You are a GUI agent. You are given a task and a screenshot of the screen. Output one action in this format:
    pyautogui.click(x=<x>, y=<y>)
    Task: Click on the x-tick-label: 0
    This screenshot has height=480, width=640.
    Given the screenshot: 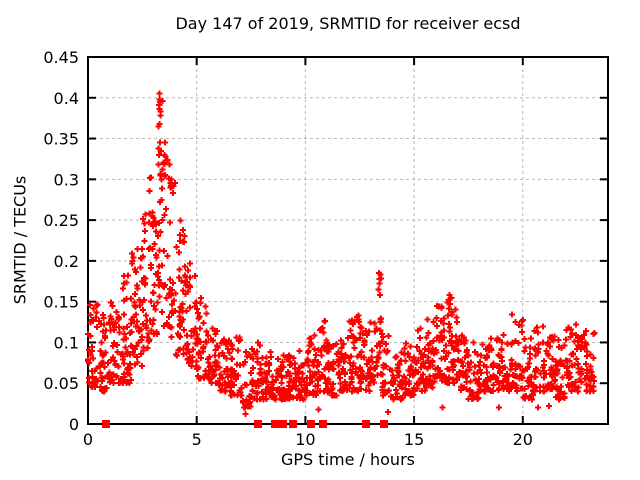 What is the action you would take?
    pyautogui.click(x=88, y=439)
    